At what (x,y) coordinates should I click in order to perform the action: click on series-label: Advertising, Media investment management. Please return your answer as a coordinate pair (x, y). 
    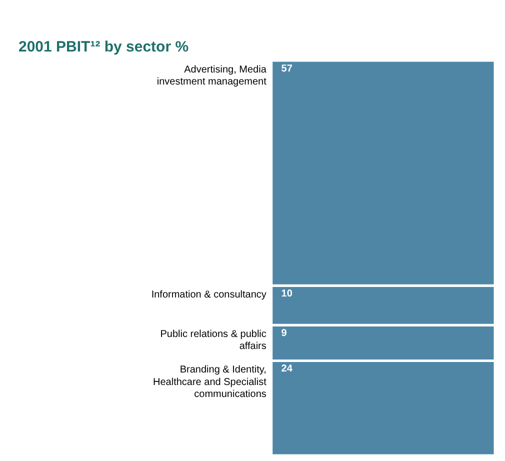
    Looking at the image, I should click on (211, 76).